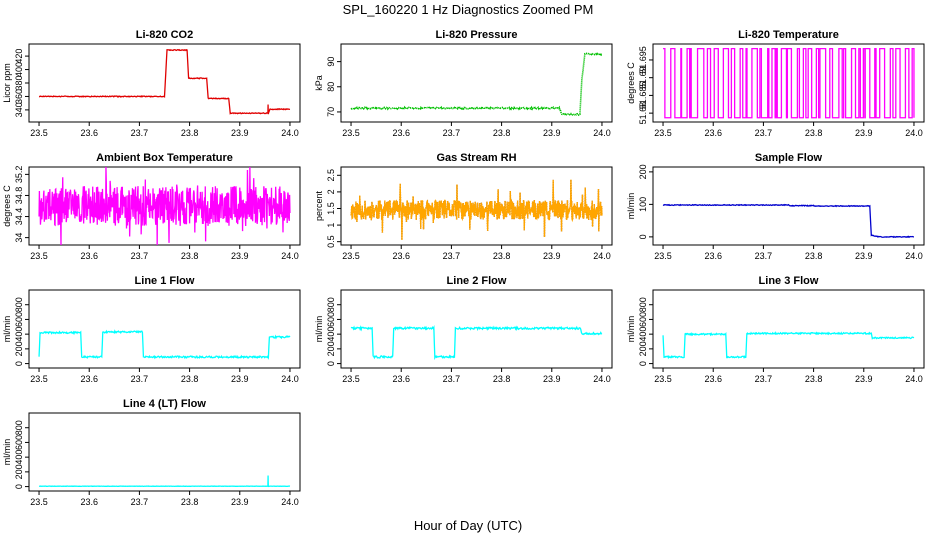 The height and width of the screenshot is (540, 936). I want to click on y-tick-label: 100, so click(643, 204).